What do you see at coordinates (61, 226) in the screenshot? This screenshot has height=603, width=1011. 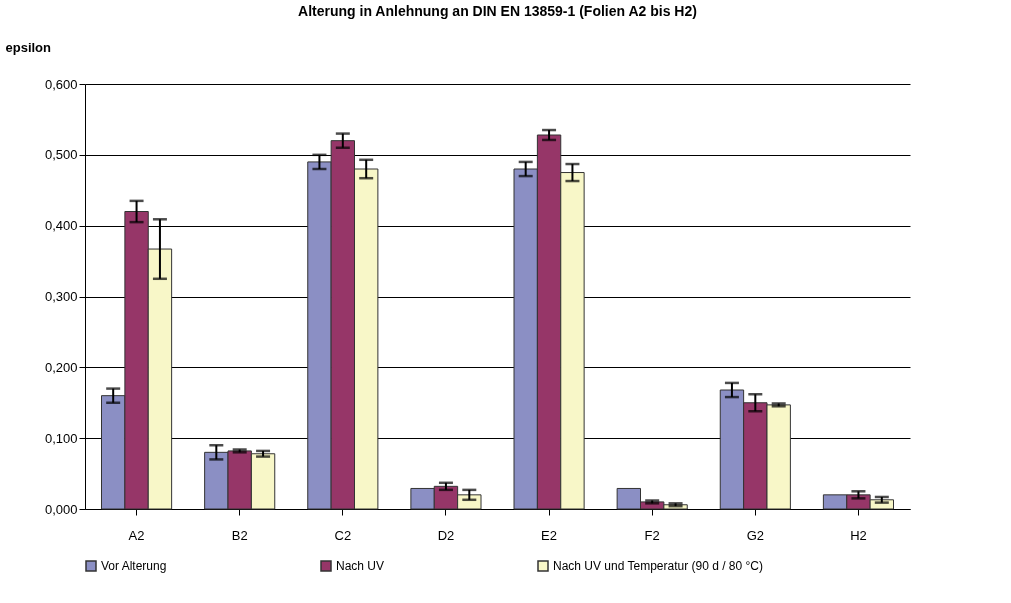 I see `y-tick-label: 0,400` at bounding box center [61, 226].